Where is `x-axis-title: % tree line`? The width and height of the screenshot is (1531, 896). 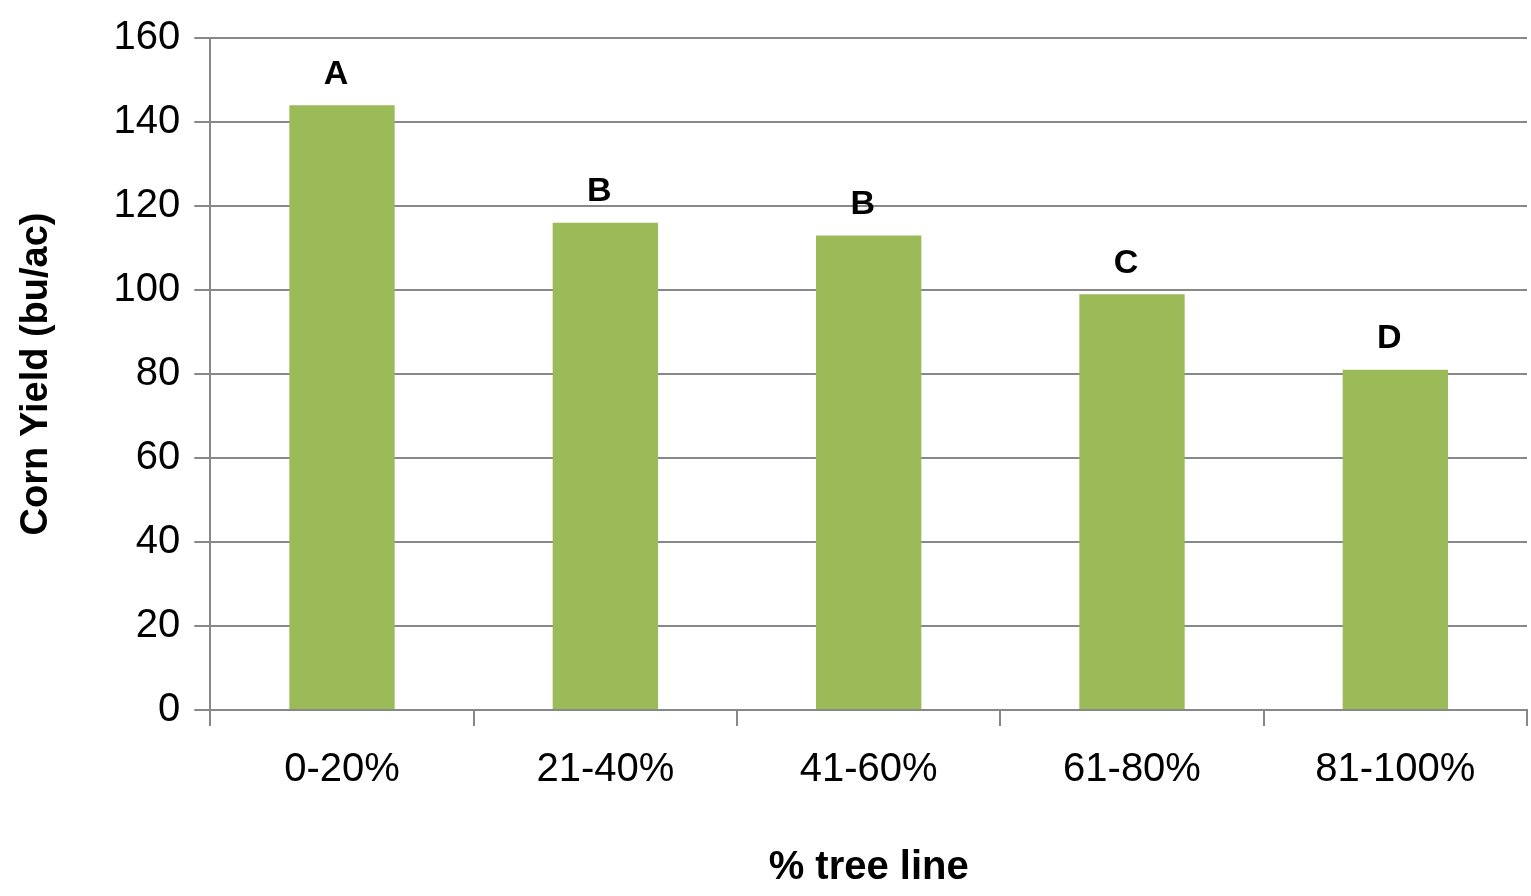 x-axis-title: % tree line is located at coordinates (868, 865).